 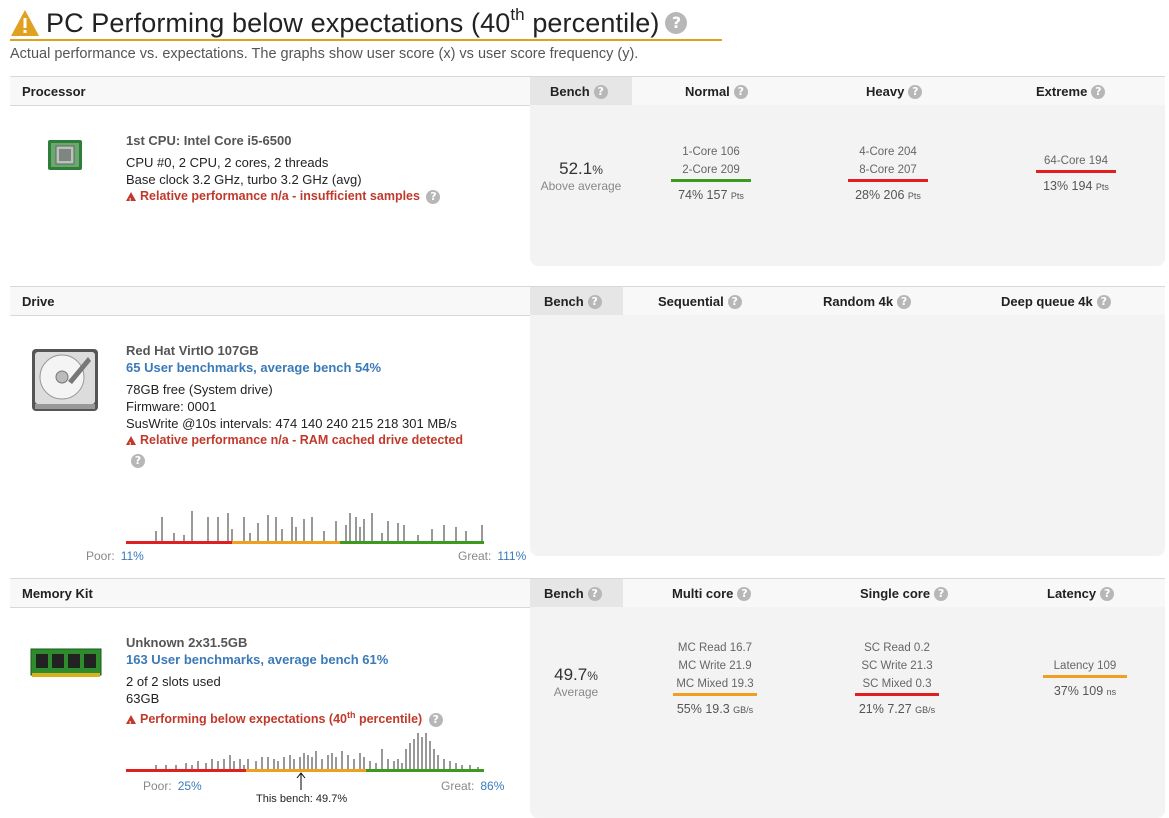 I want to click on cpu-chip-icon, so click(x=65, y=155).